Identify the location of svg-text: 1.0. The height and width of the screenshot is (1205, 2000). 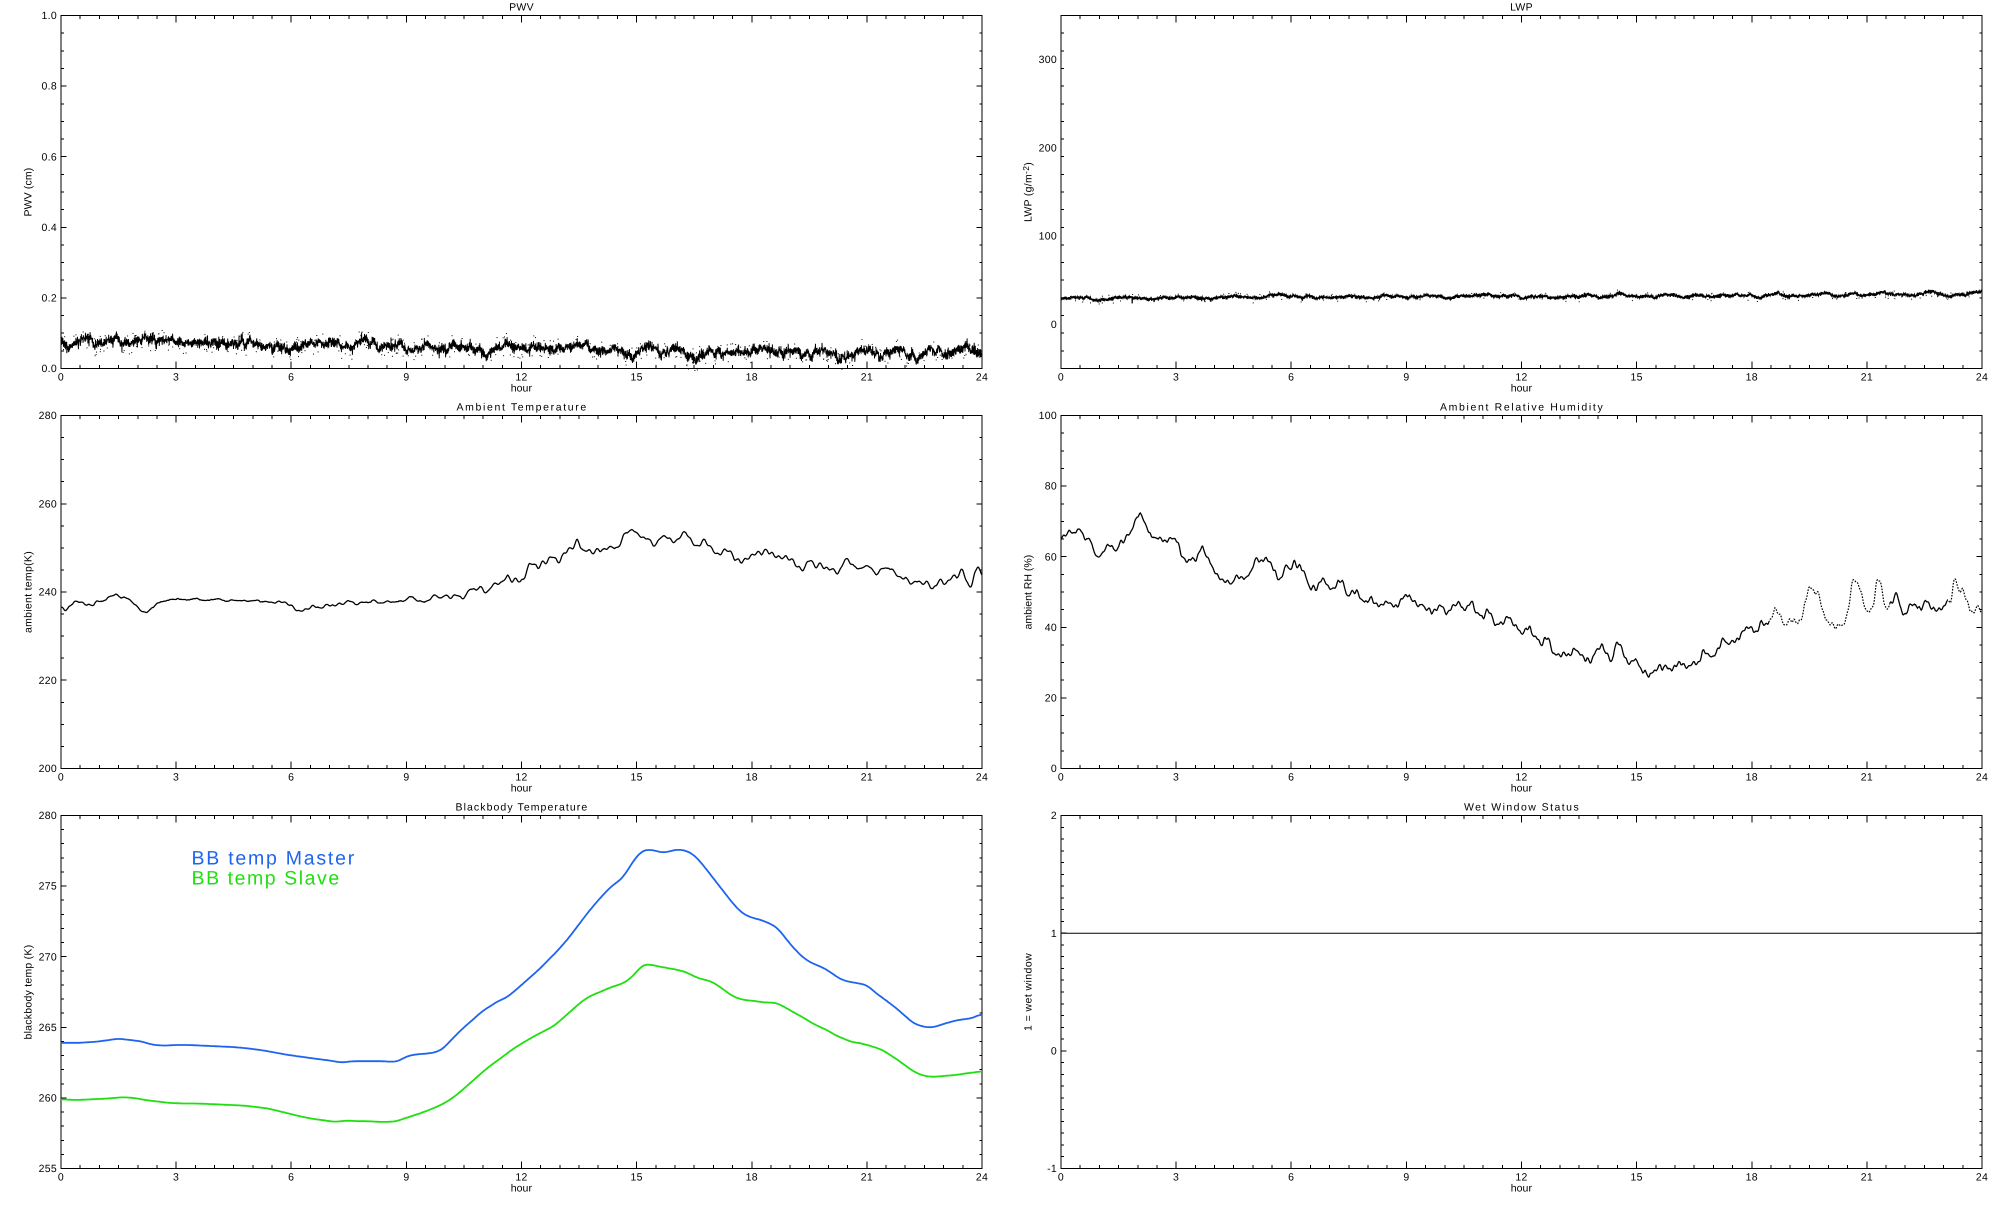
(50, 16).